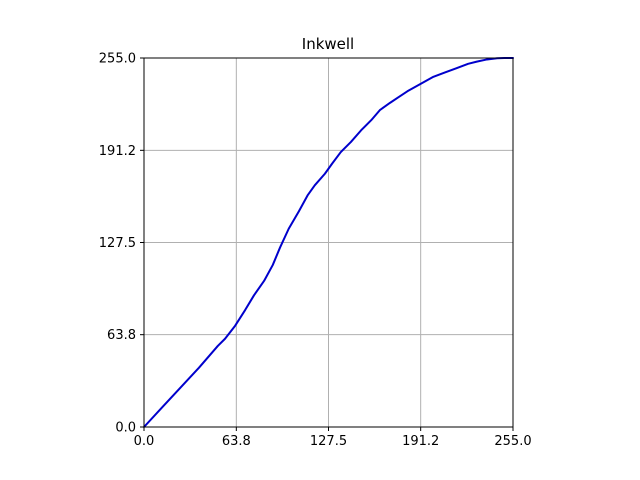 This screenshot has width=640, height=480. I want to click on y-tick-label: 255.0, so click(117, 59).